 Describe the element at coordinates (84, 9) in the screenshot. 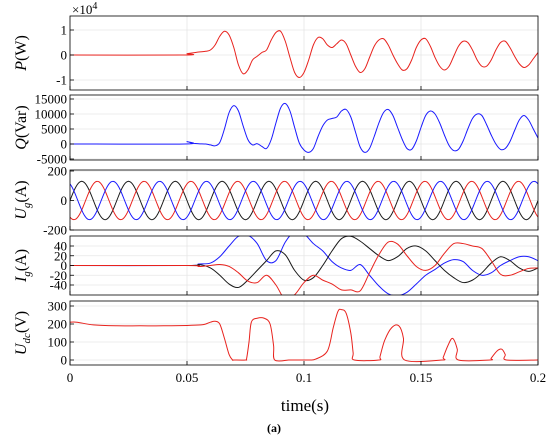

I see `y-multiplier: ×10⁴` at that location.